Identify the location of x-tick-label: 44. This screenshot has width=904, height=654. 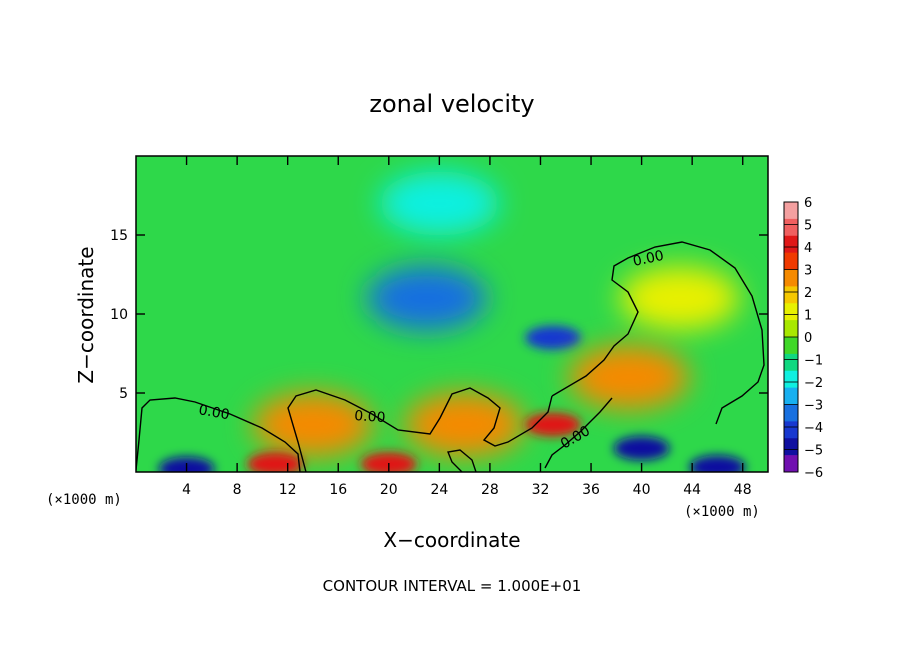
(692, 490).